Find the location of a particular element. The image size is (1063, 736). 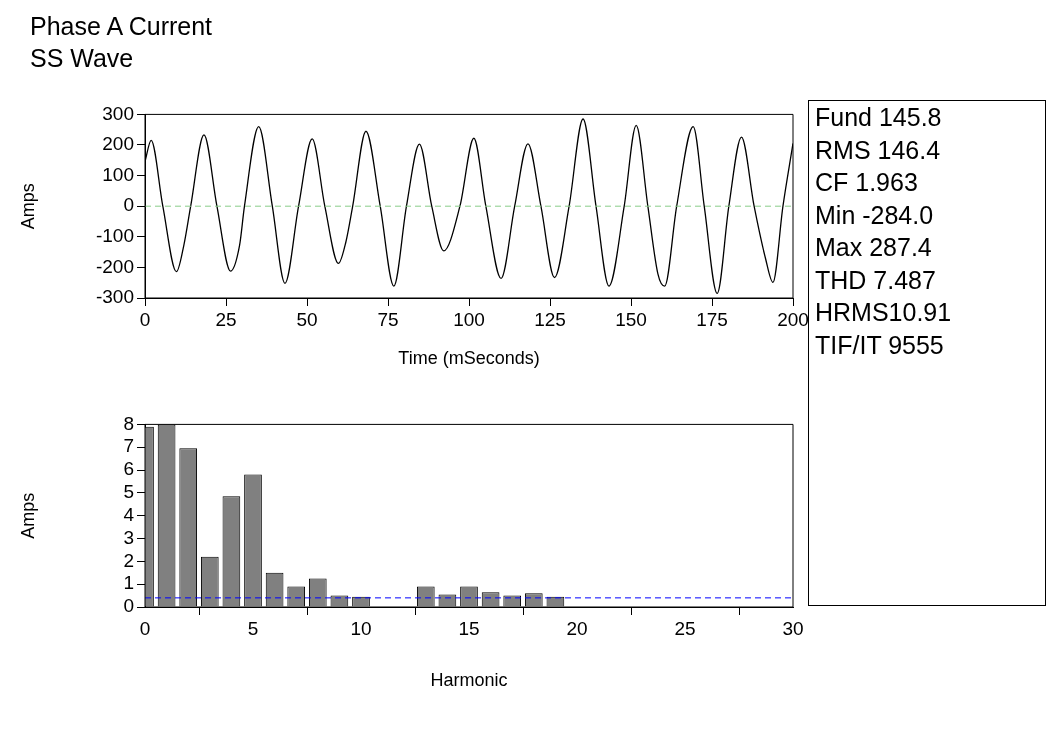

text: TIF/IT 9555 is located at coordinates (880, 345).